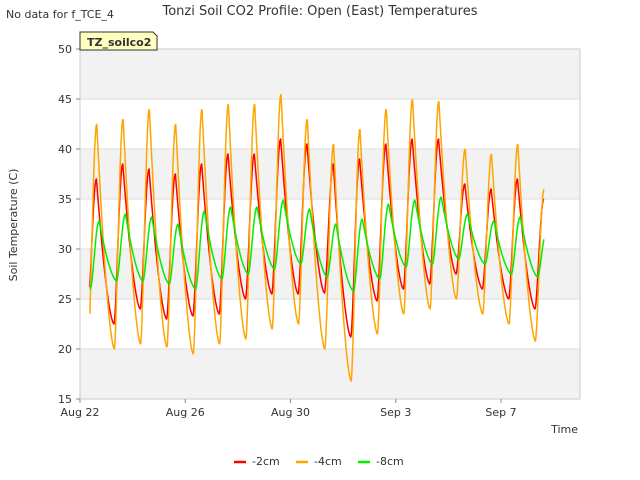 The width and height of the screenshot is (640, 480). What do you see at coordinates (65, 249) in the screenshot?
I see `y-tick-label: 30` at bounding box center [65, 249].